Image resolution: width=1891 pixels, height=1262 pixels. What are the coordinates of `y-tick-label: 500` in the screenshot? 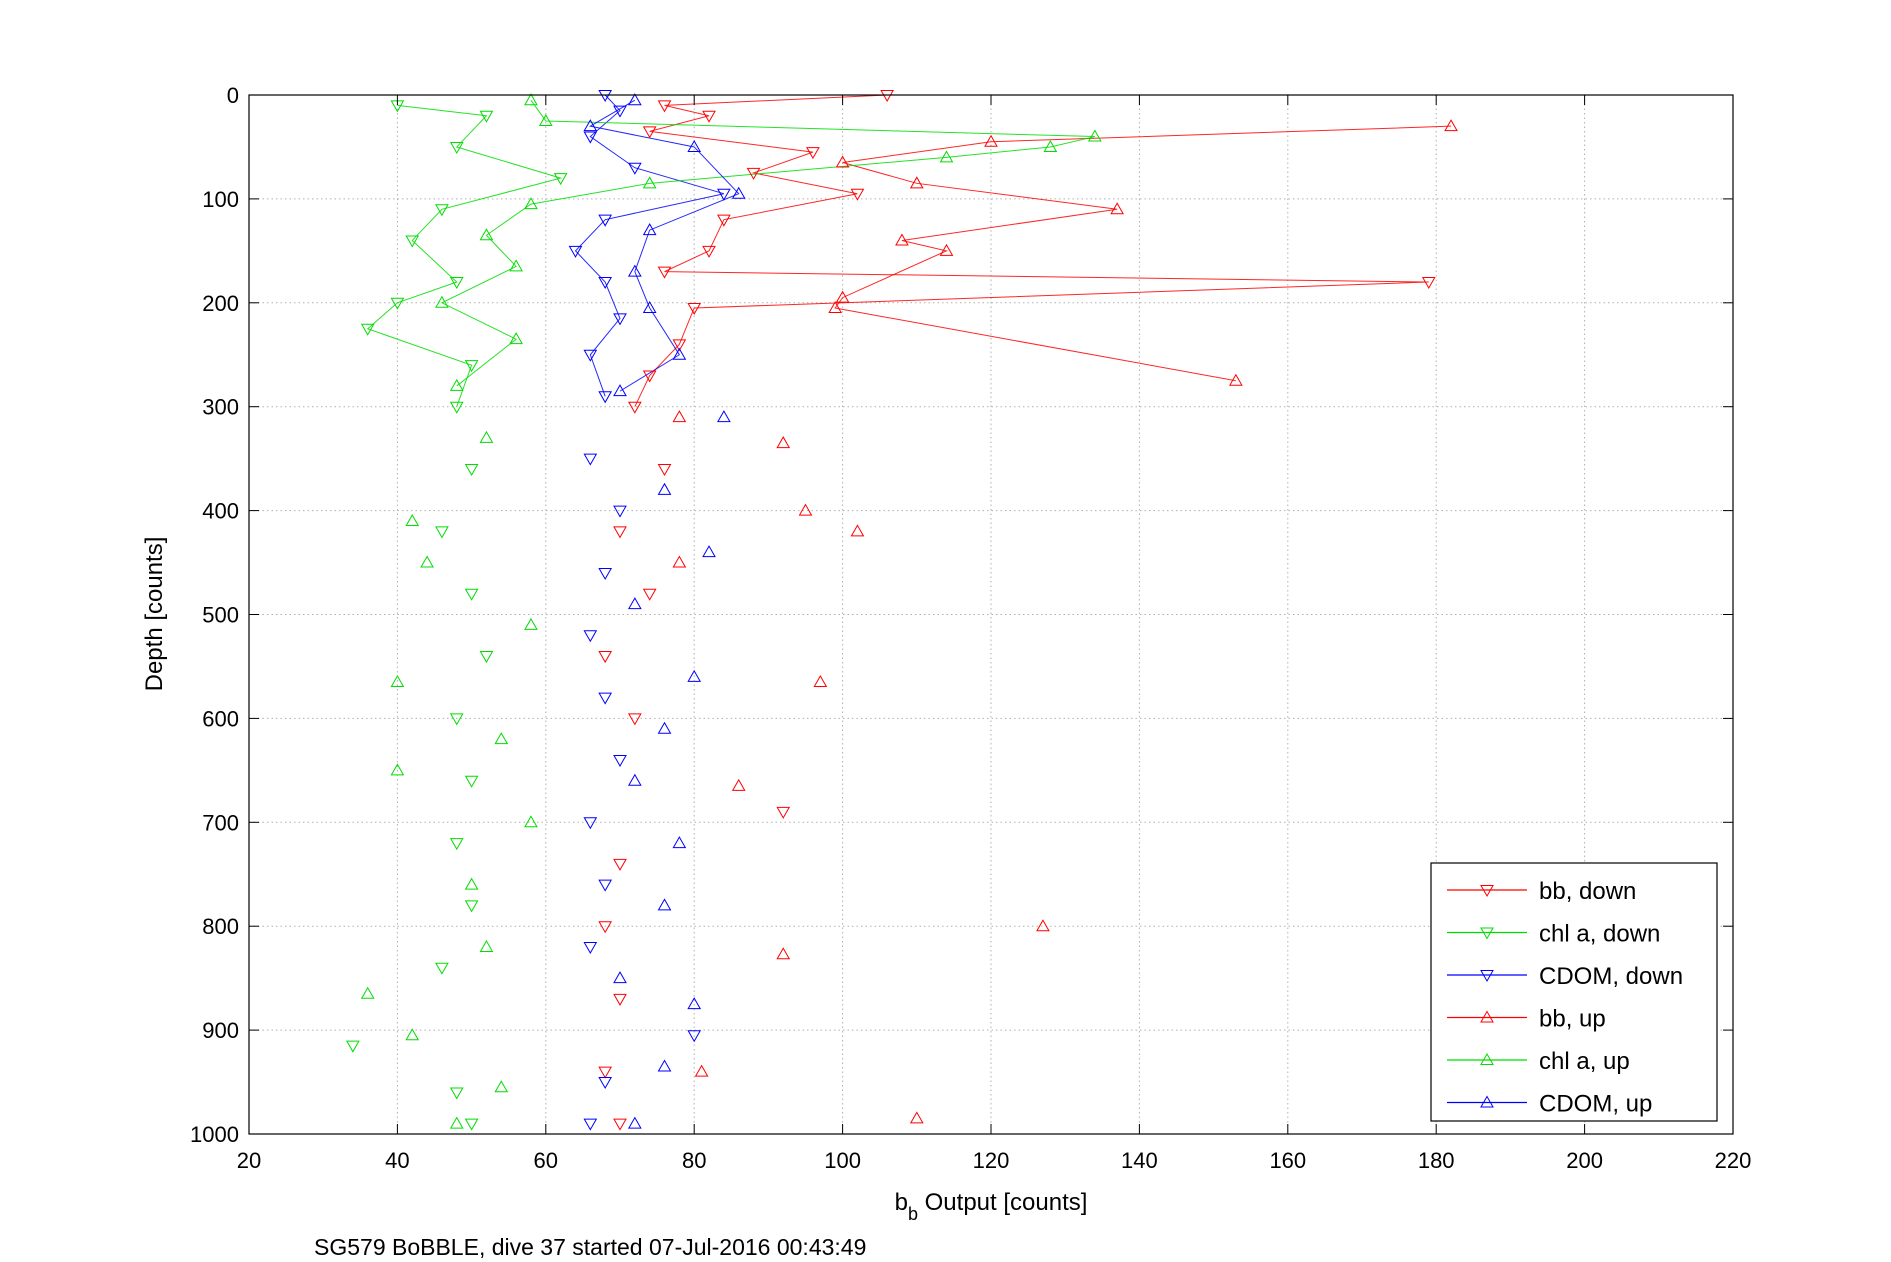 It's located at (220, 615).